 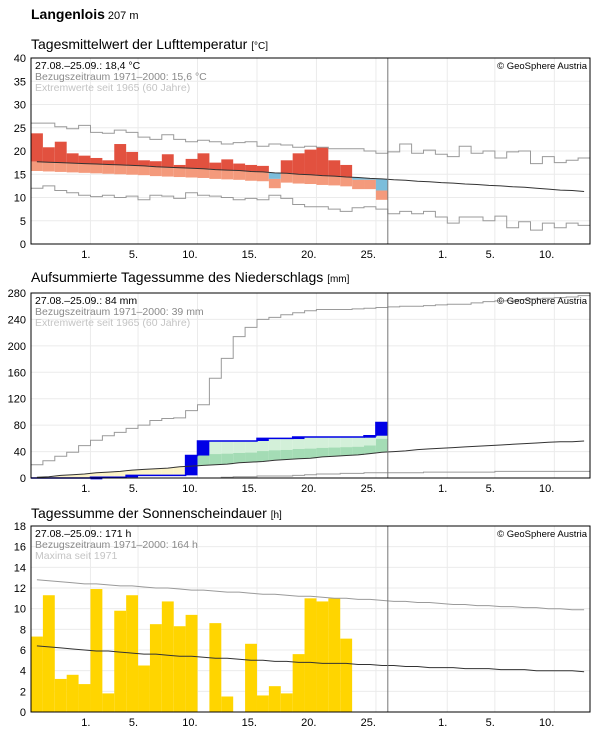 What do you see at coordinates (83, 534) in the screenshot?
I see `sunshine-legend-entry: 27.08.–25.09.: 171 h` at bounding box center [83, 534].